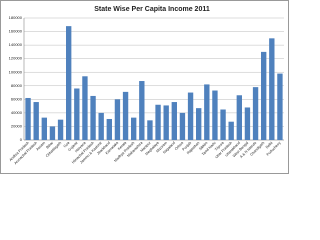  Describe the element at coordinates (16, 17) in the screenshot. I see `y-tick-label: 180000` at that location.